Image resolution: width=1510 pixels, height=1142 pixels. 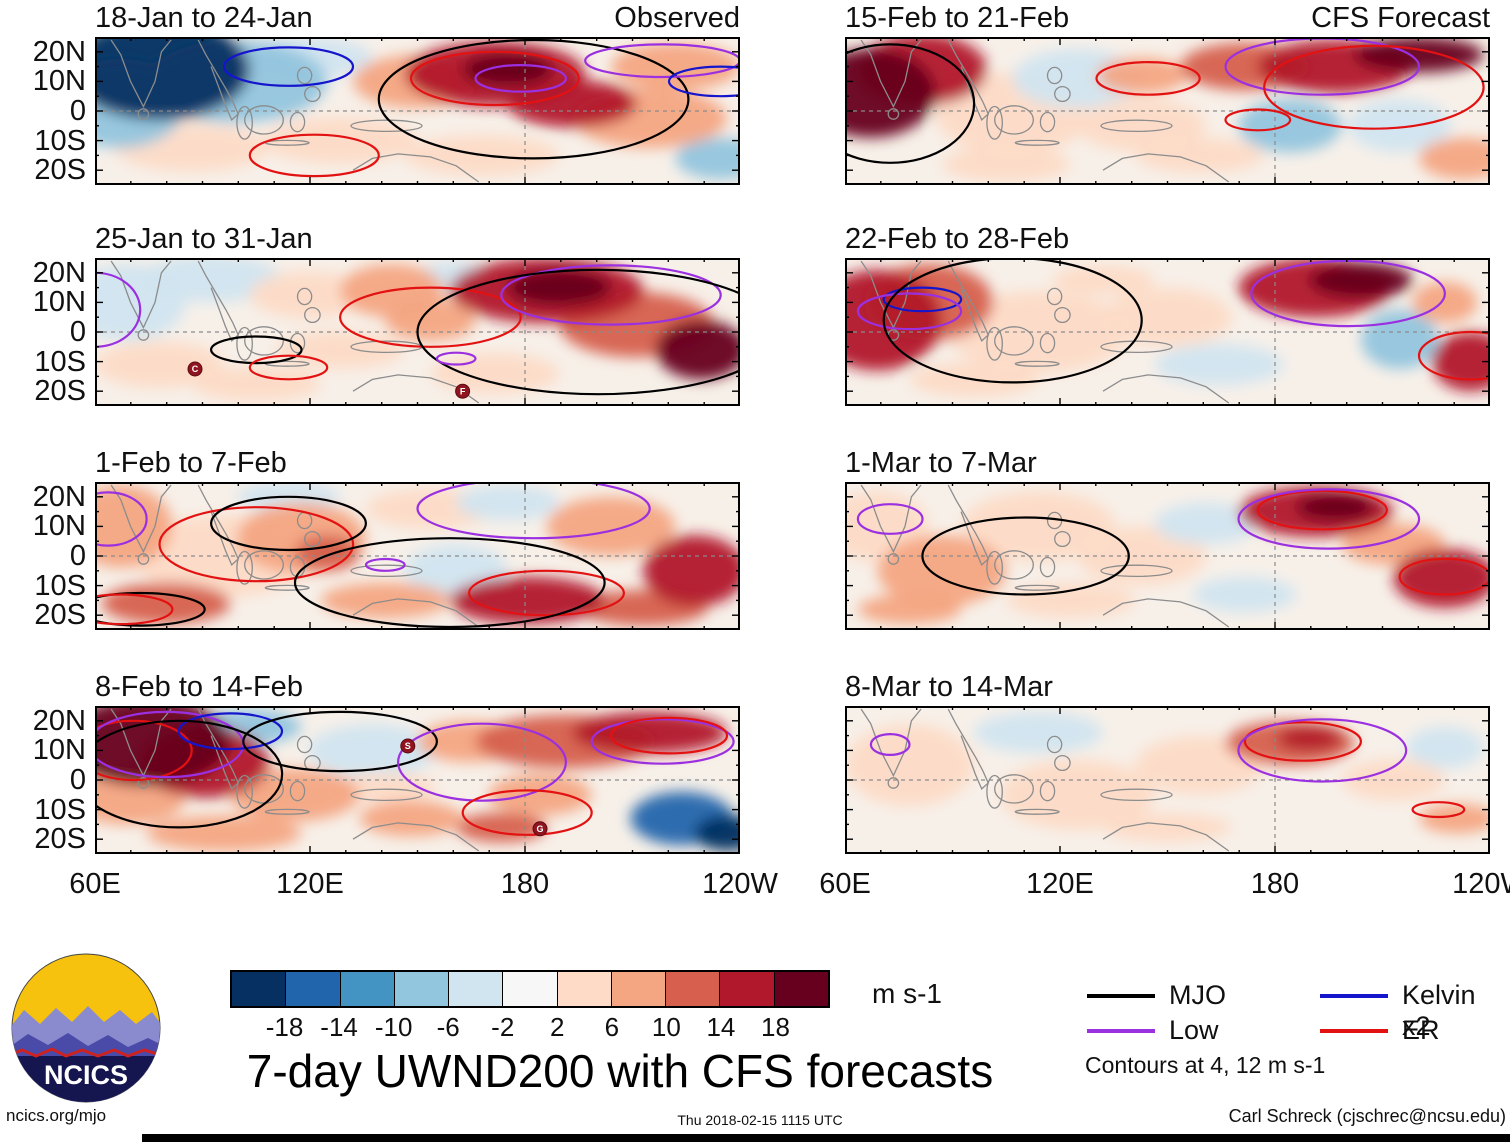 I want to click on panel-date-label: 22-Feb to 28-Feb, so click(x=957, y=239).